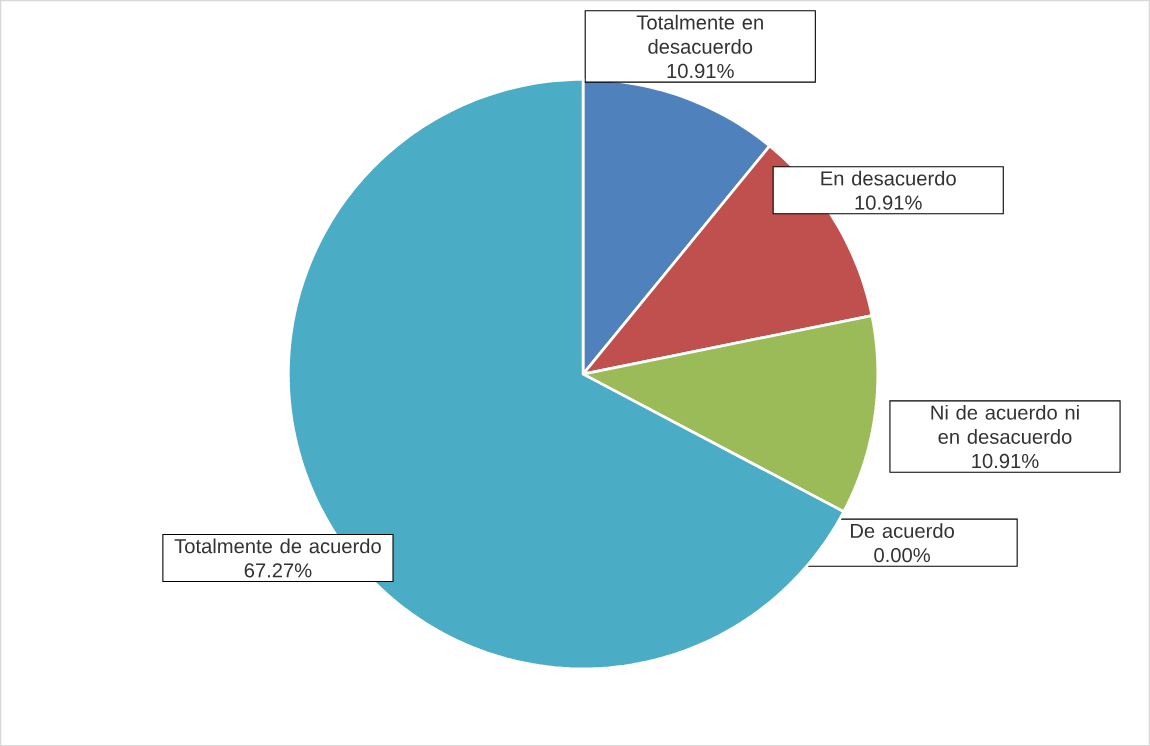 The height and width of the screenshot is (746, 1150). I want to click on slice-label: En desacuerdo, so click(888, 178).